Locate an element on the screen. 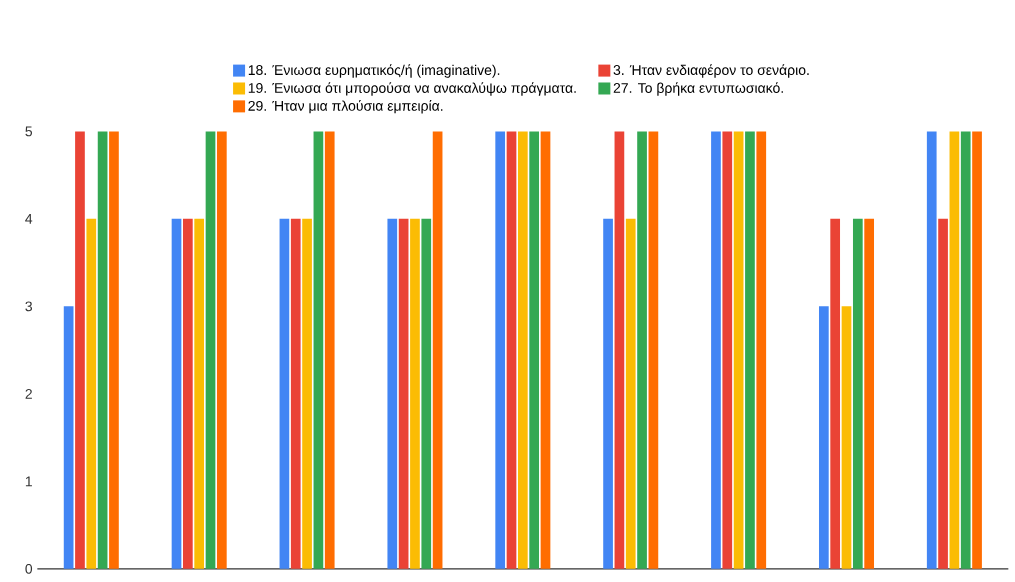 Image resolution: width=1015 pixels, height=582 pixels. legend-label: 18. Ένιωσα ευρηματικός/ή (imaginative). is located at coordinates (374, 71).